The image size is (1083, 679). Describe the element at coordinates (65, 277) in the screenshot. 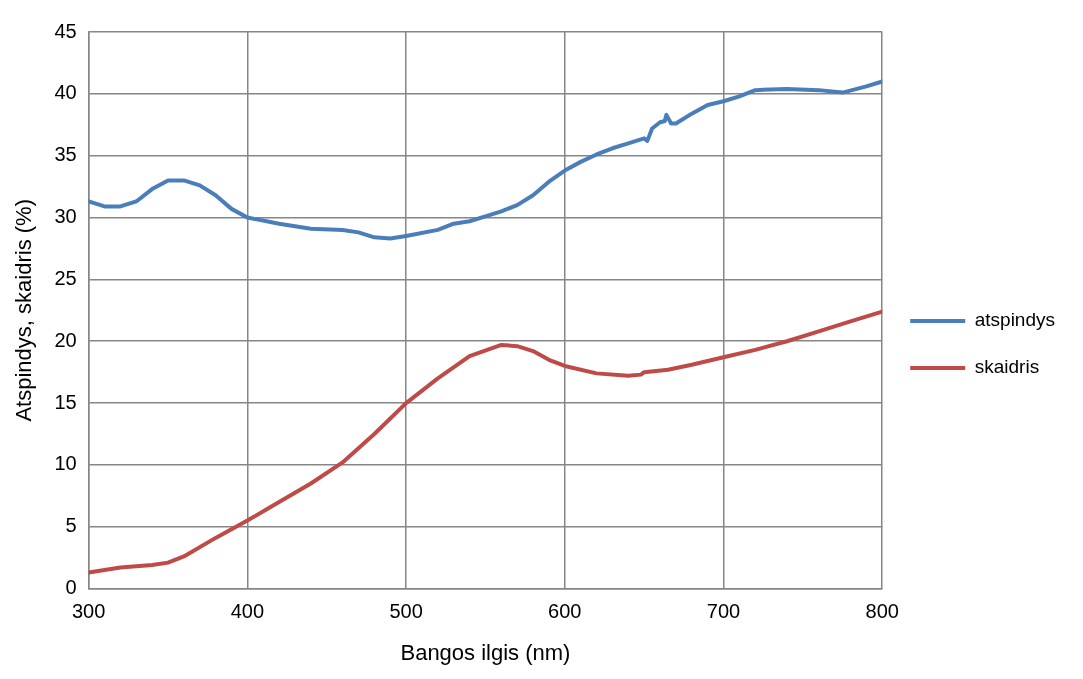

I see `y-tick-label: 25` at that location.